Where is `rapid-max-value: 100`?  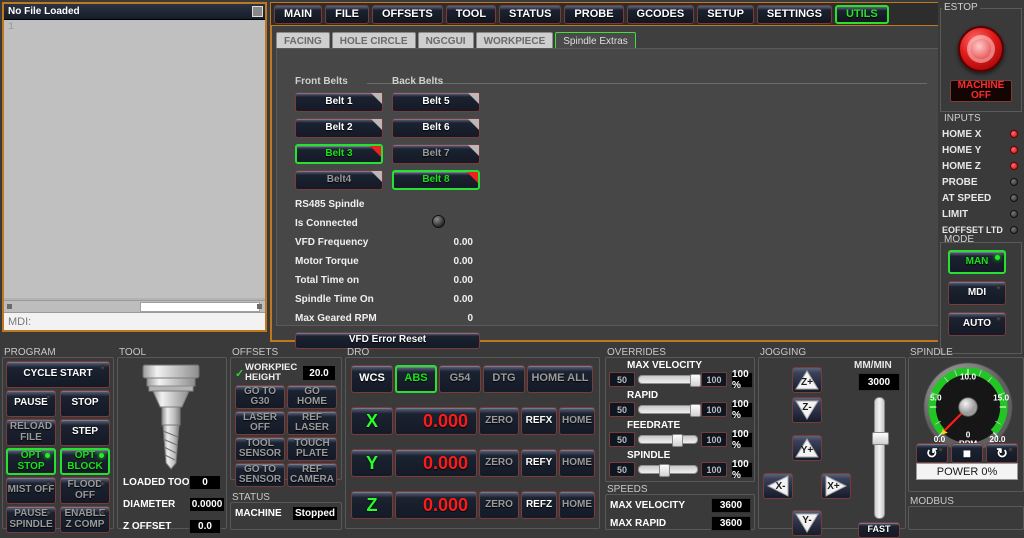
rapid-max-value: 100 is located at coordinates (714, 409).